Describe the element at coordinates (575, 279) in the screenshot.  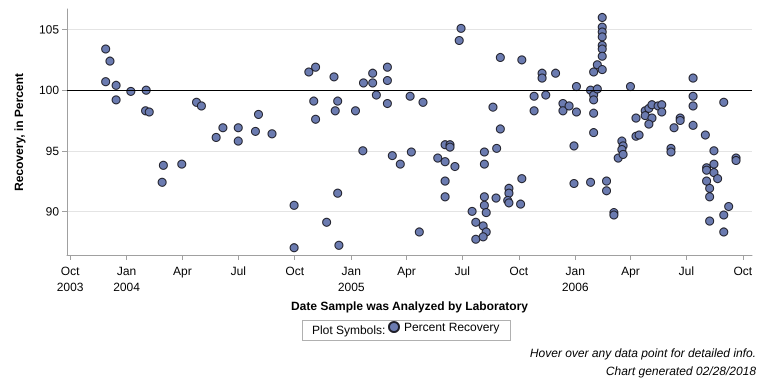
I see `x-tick-label: Jan 2006` at that location.